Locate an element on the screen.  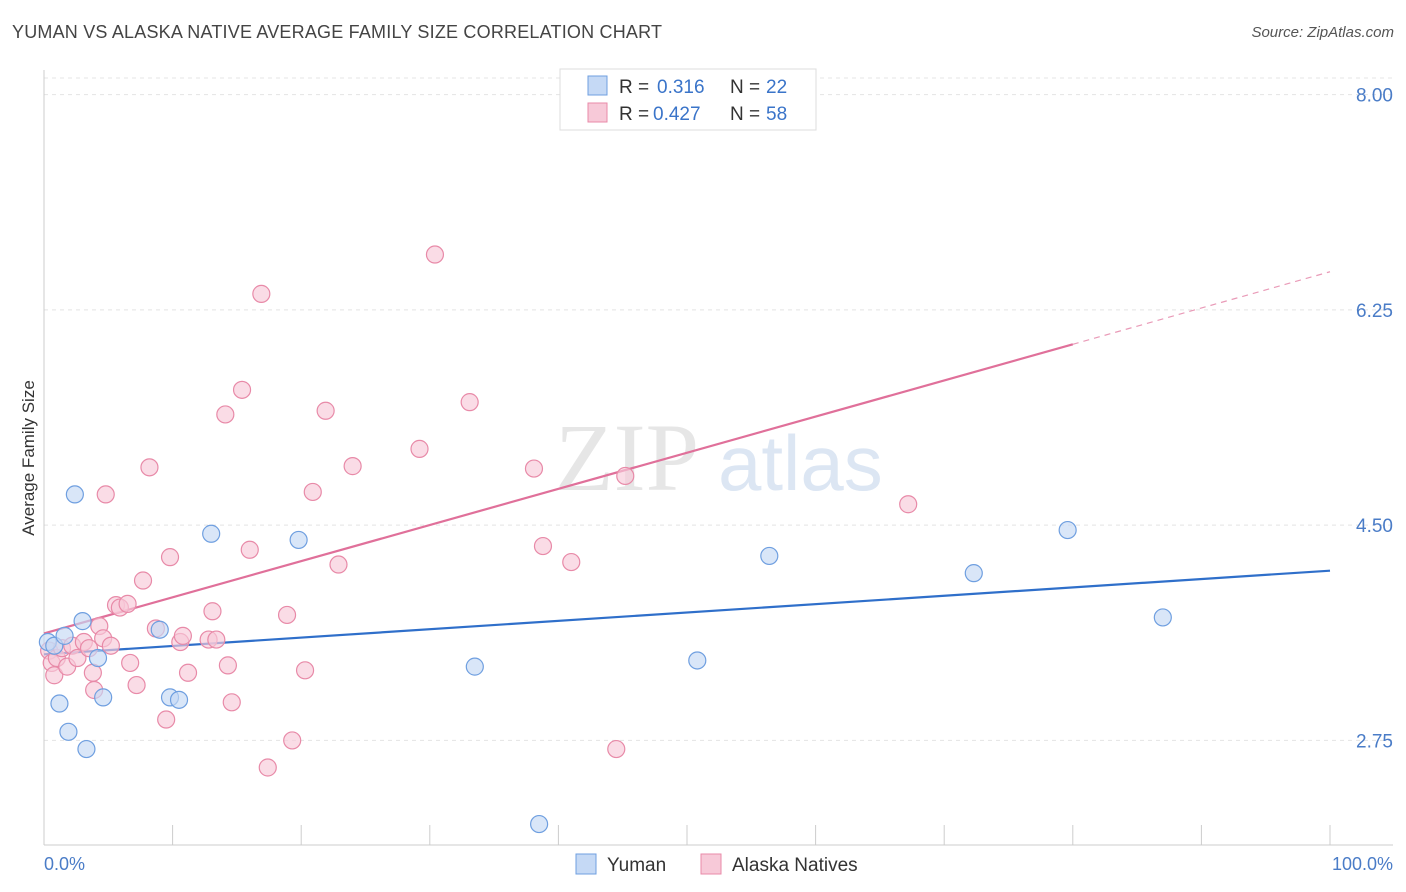
legend-swatch-yuman is located at coordinates (597, 85).